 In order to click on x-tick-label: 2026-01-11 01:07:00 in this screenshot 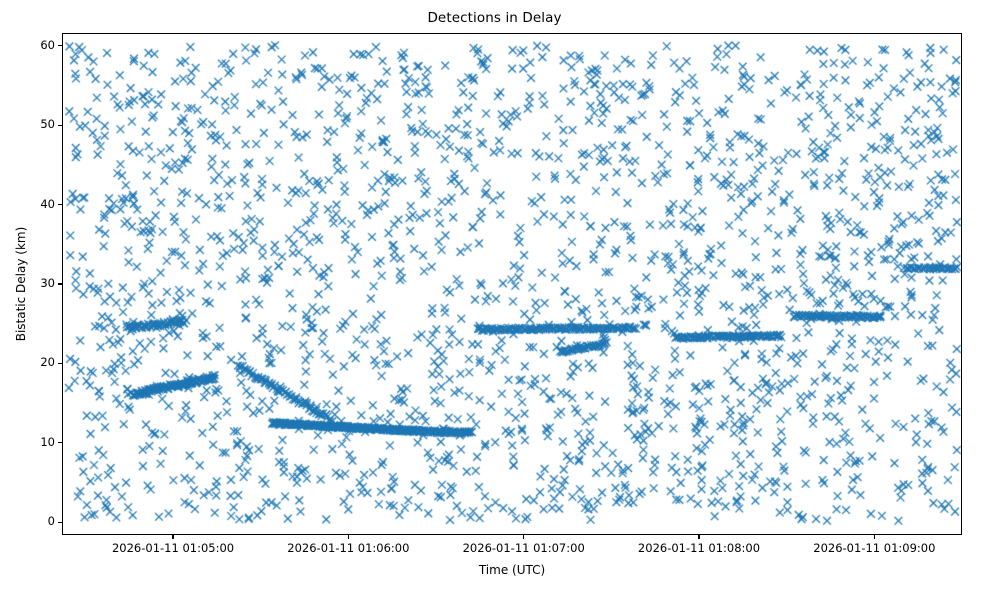, I will do `click(523, 548)`.